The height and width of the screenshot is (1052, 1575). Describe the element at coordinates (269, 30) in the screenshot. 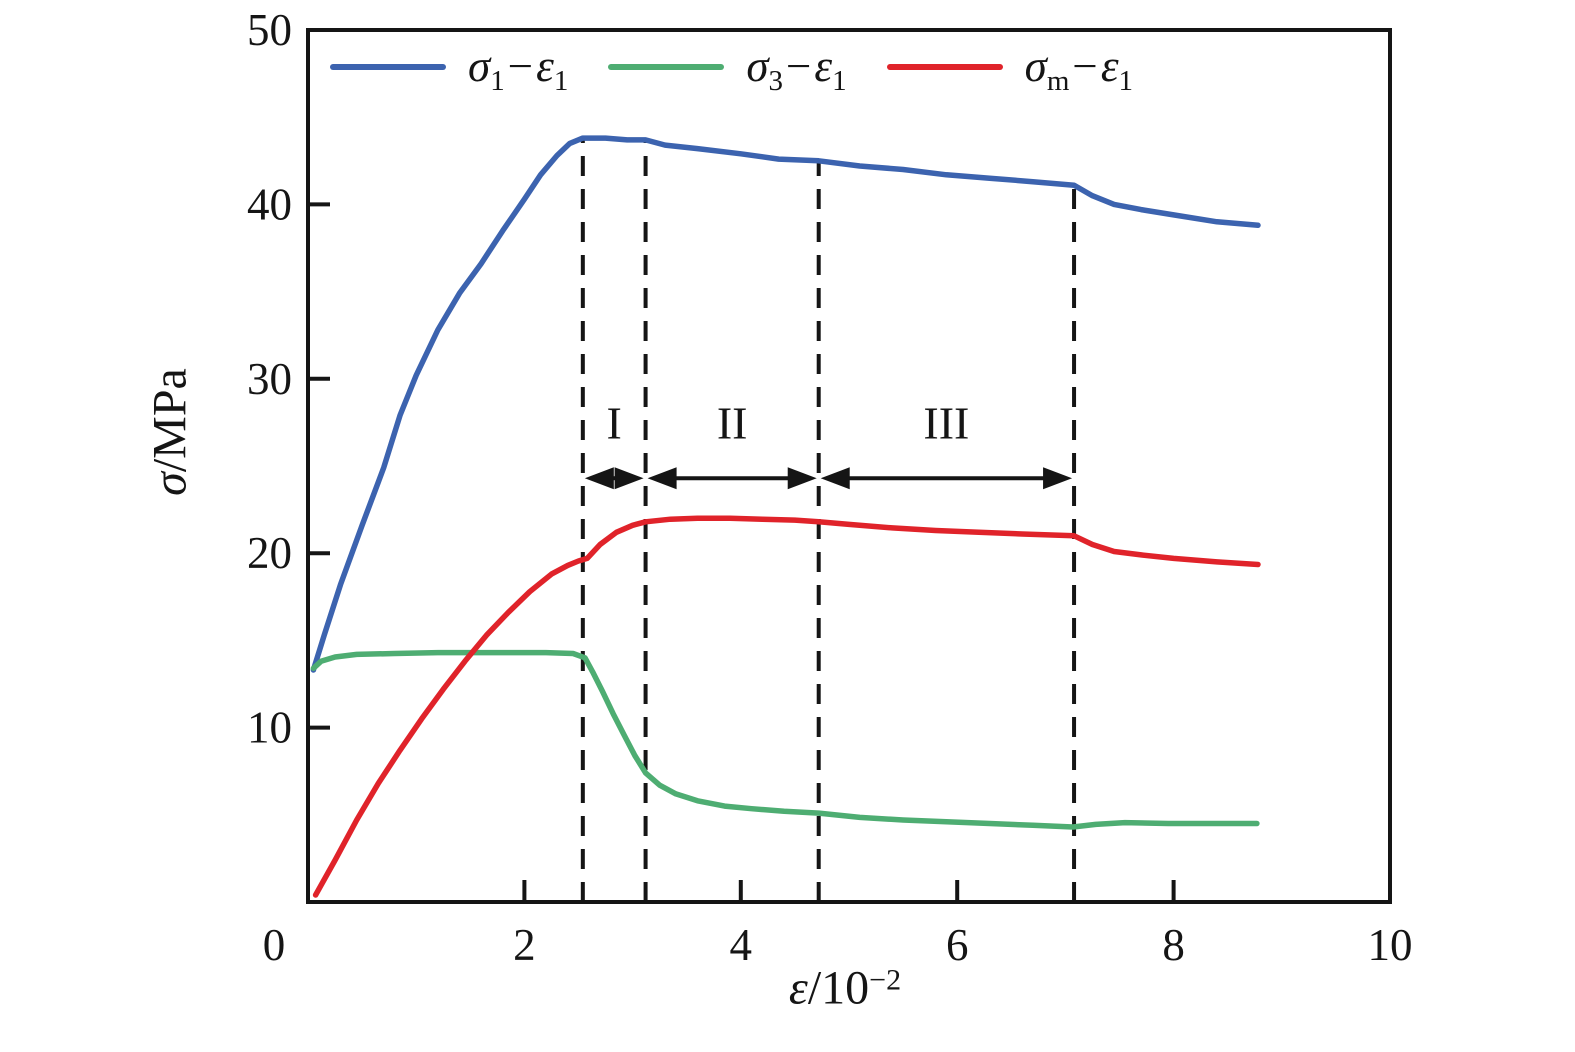

I see `y-tick-label: 50` at that location.